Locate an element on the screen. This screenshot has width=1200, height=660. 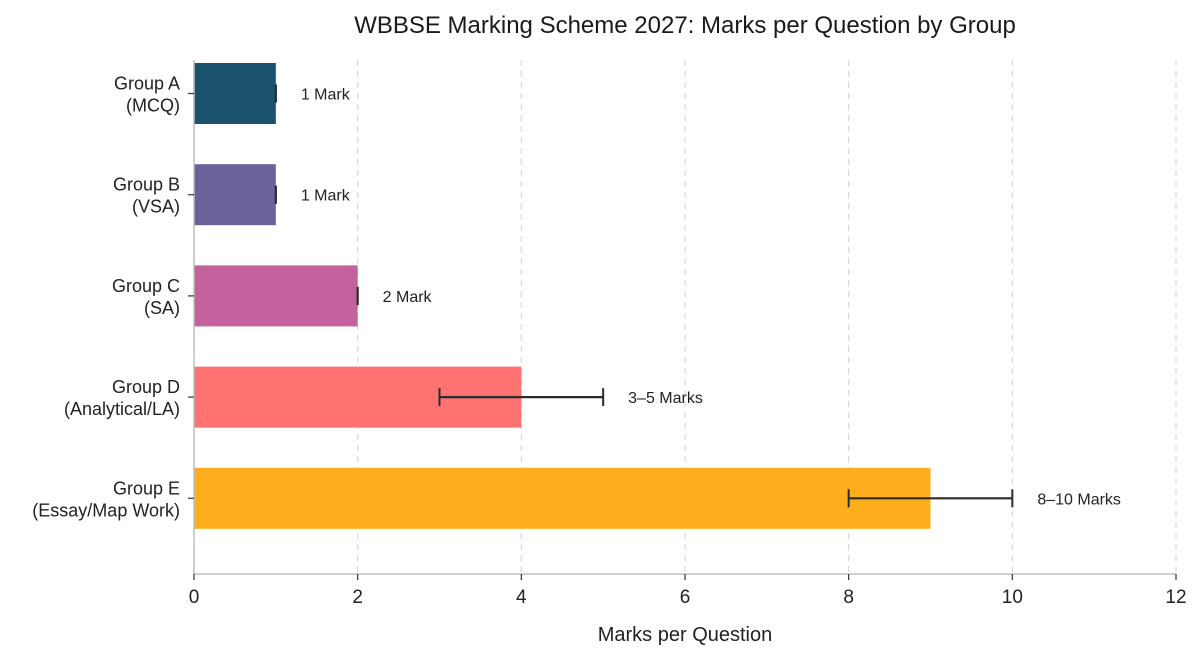
y-tick-label: Group A (MCQ) is located at coordinates (147, 95).